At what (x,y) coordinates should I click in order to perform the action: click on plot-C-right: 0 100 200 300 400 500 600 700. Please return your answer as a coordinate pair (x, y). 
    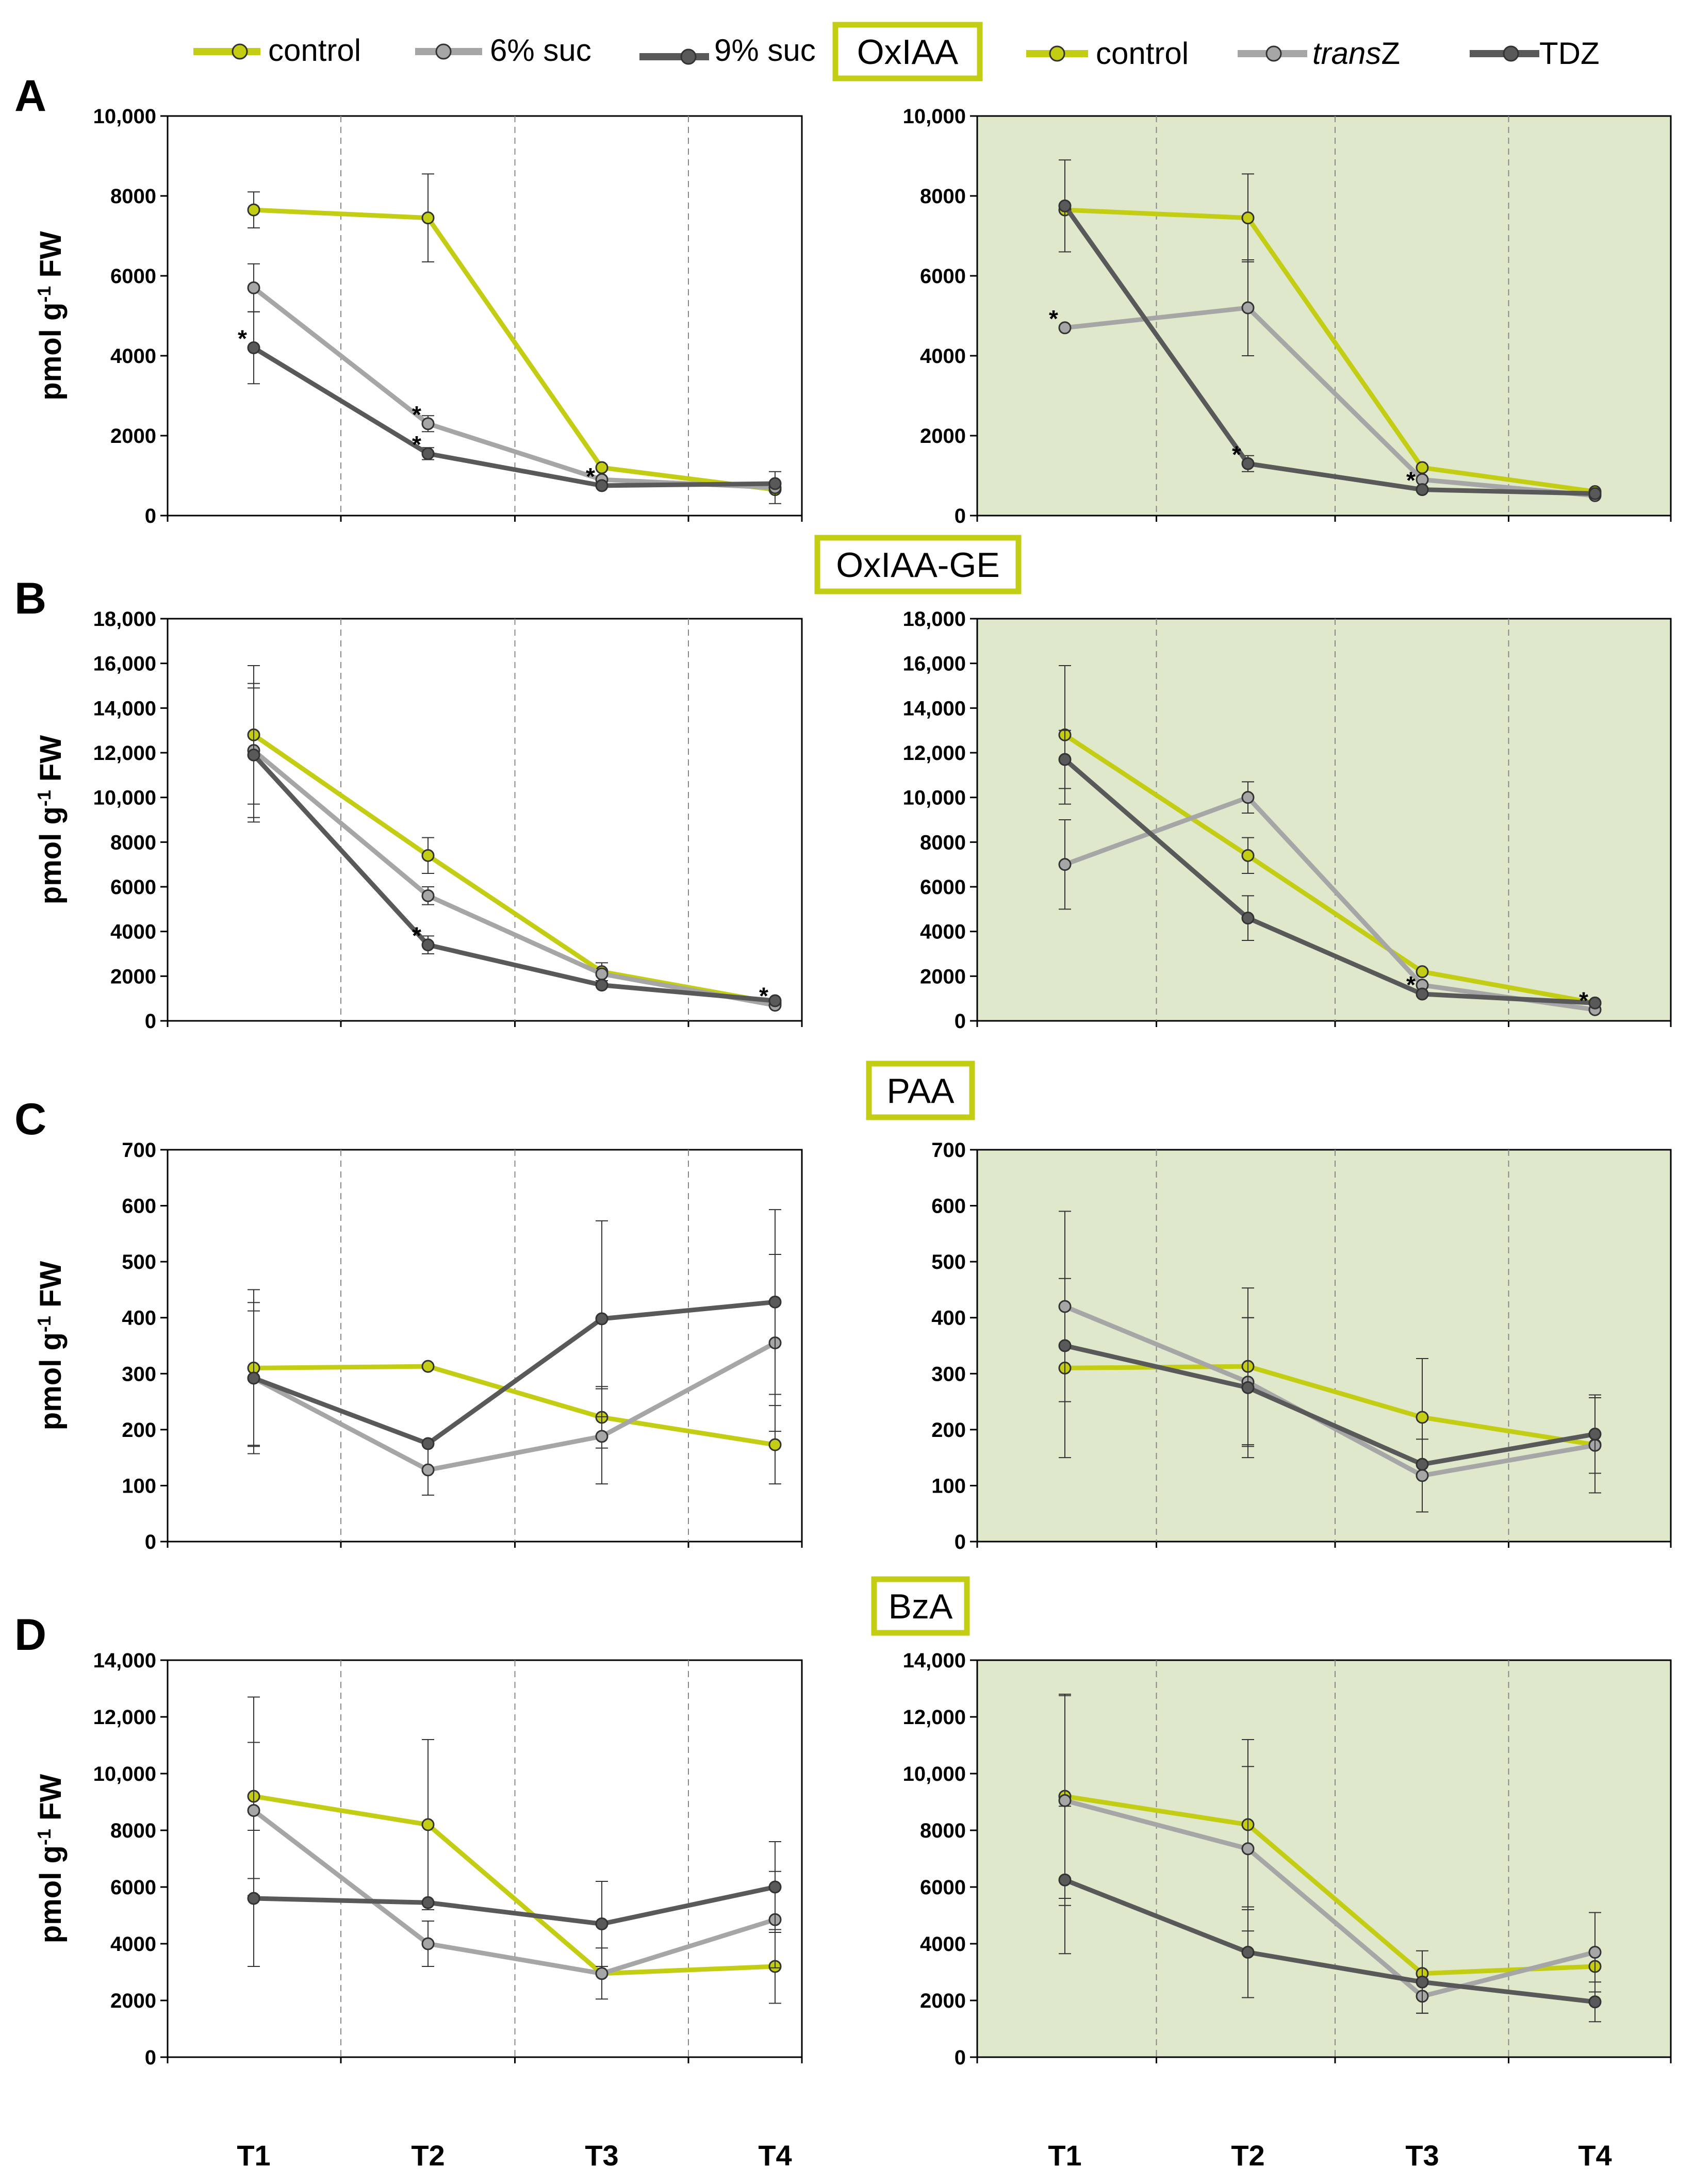
    Looking at the image, I should click on (1301, 1346).